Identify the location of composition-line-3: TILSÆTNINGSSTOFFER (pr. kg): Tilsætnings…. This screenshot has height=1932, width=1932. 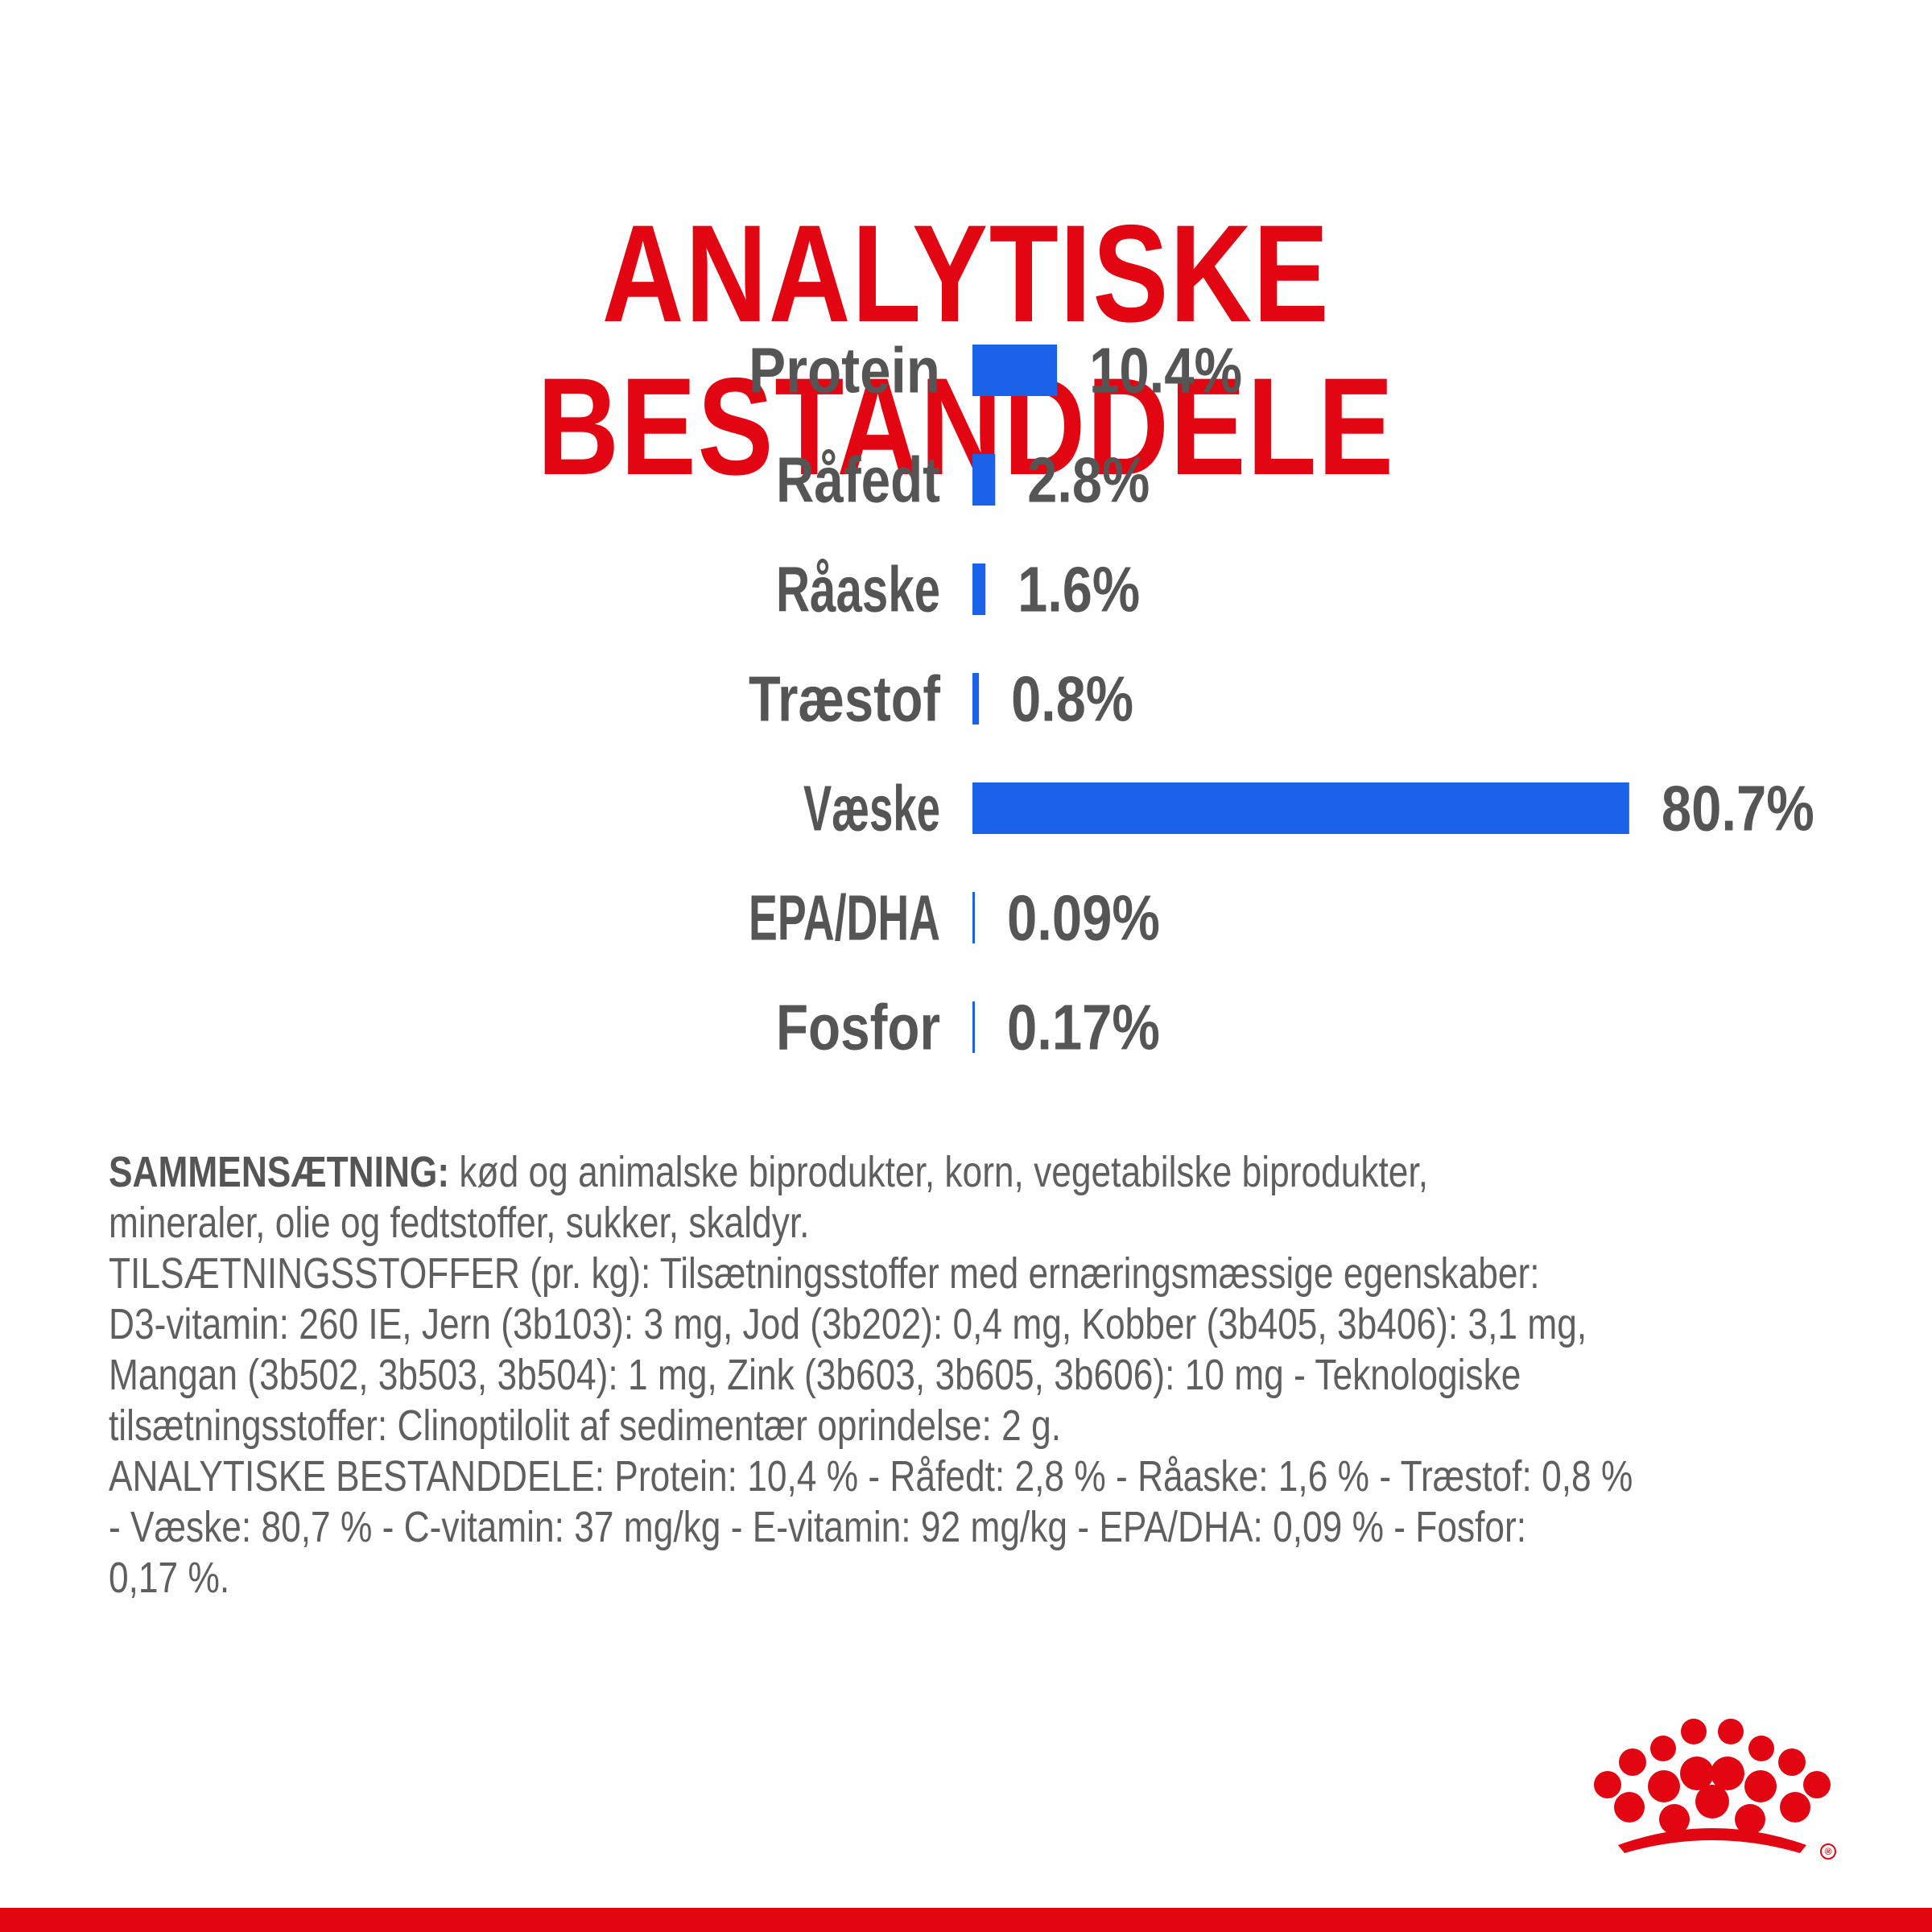
(824, 1273).